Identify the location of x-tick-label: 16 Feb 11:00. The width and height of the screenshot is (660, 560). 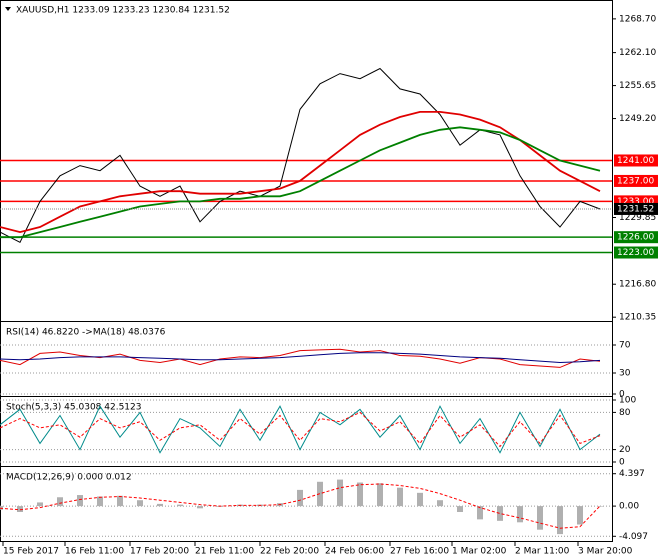
(94, 552).